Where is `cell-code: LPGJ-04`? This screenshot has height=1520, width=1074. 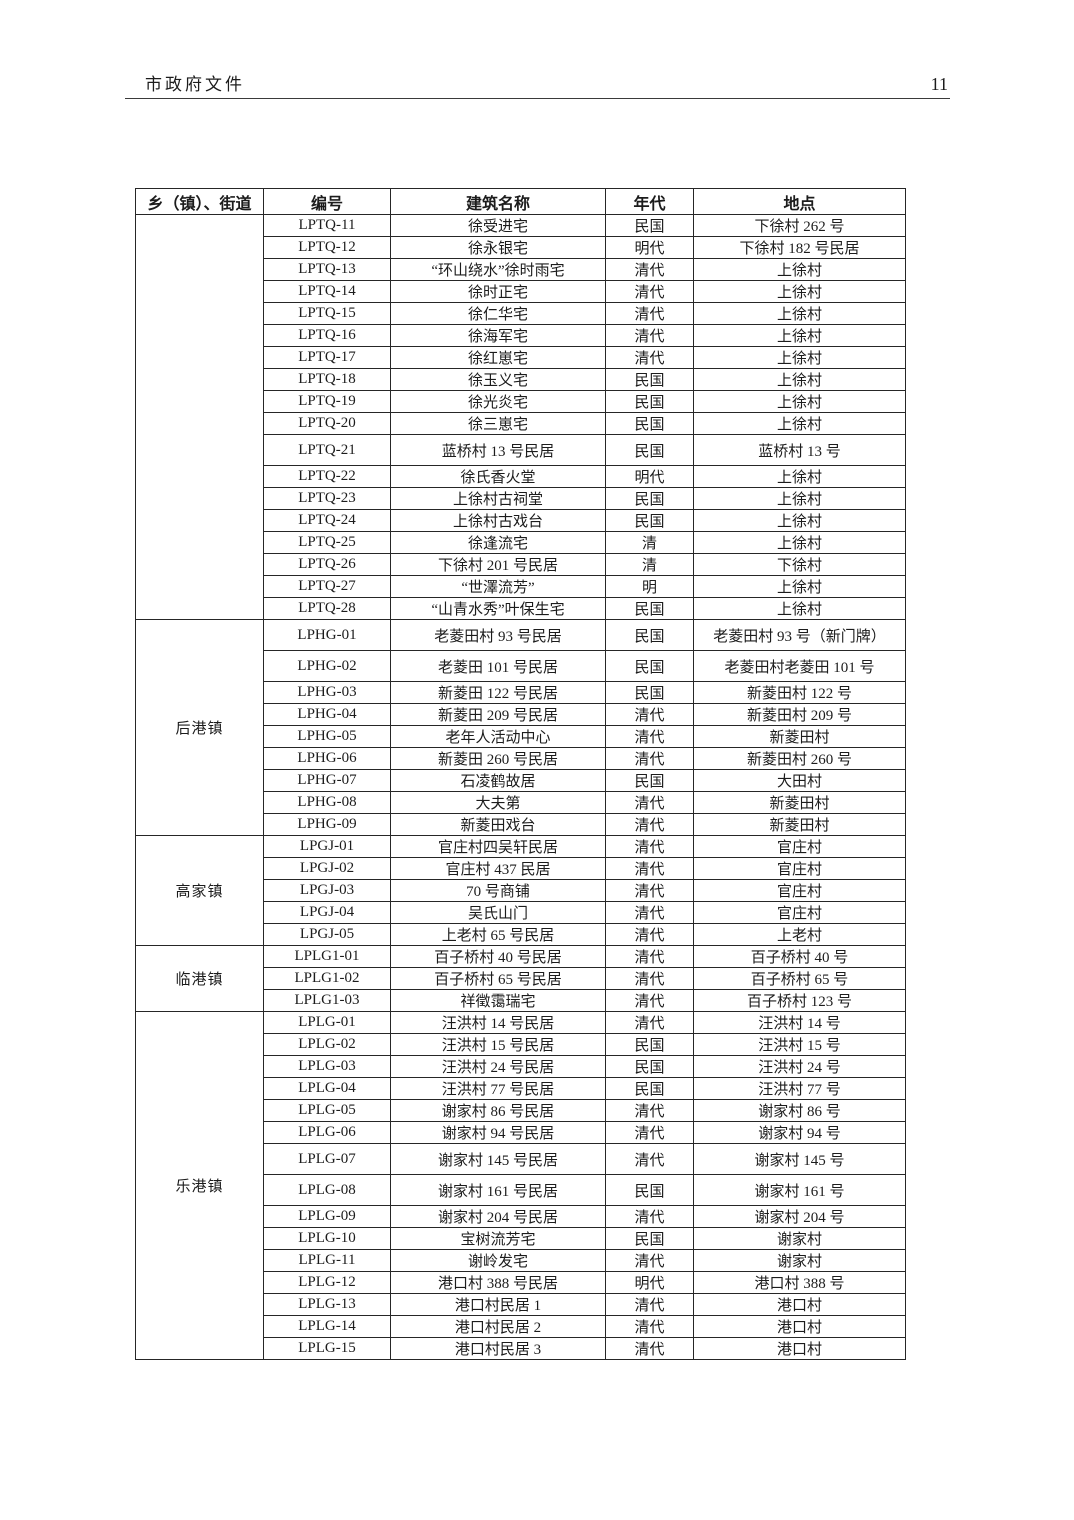
cell-code: LPGJ-04 is located at coordinates (327, 912).